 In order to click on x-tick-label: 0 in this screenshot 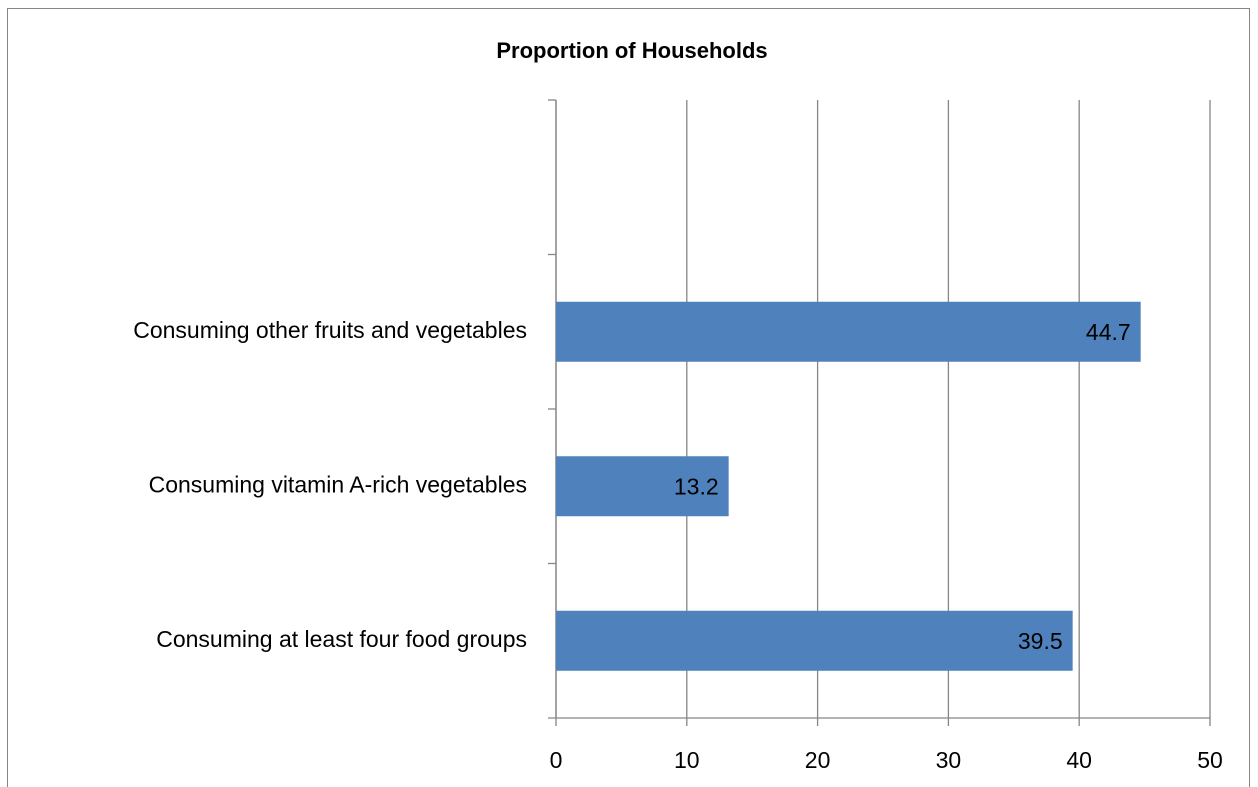, I will do `click(556, 760)`.